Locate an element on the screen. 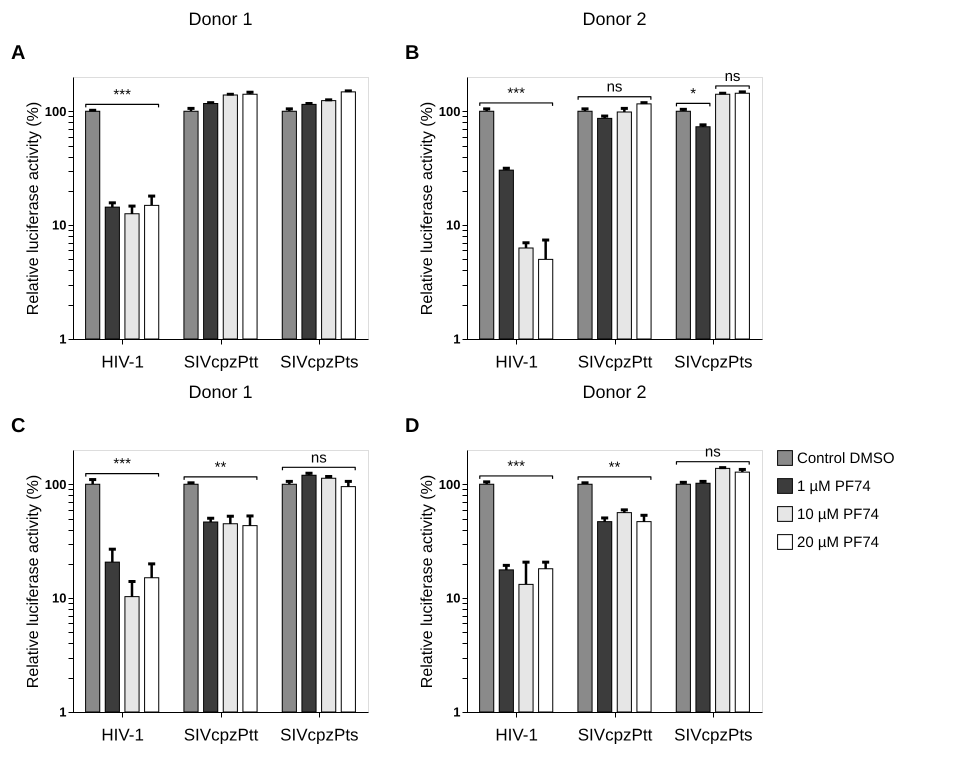 The width and height of the screenshot is (973, 774). legend-label: Control DMSO is located at coordinates (846, 458).